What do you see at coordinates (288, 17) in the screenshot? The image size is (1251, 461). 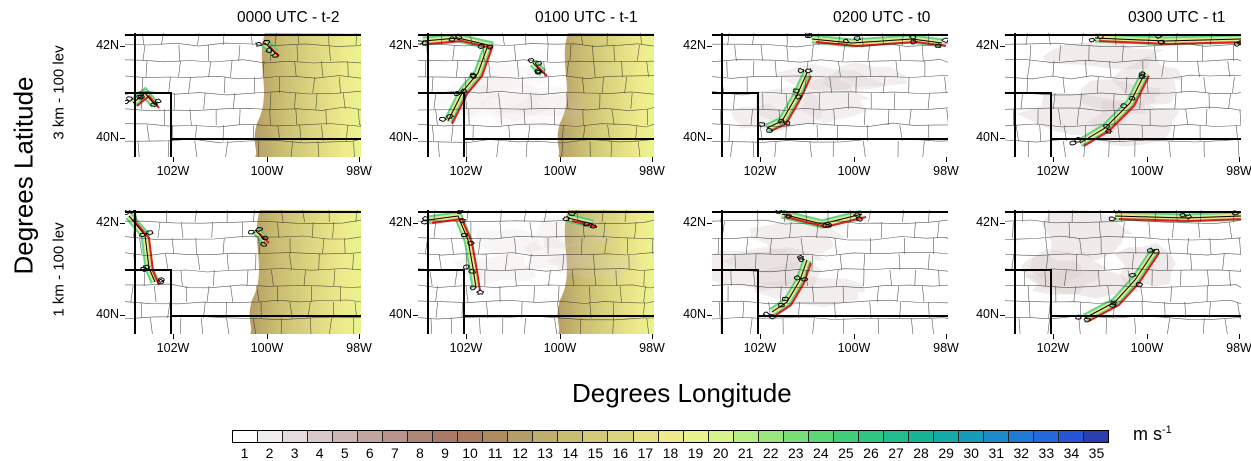 I see `column-title-1: 0000 UTC - t-2` at bounding box center [288, 17].